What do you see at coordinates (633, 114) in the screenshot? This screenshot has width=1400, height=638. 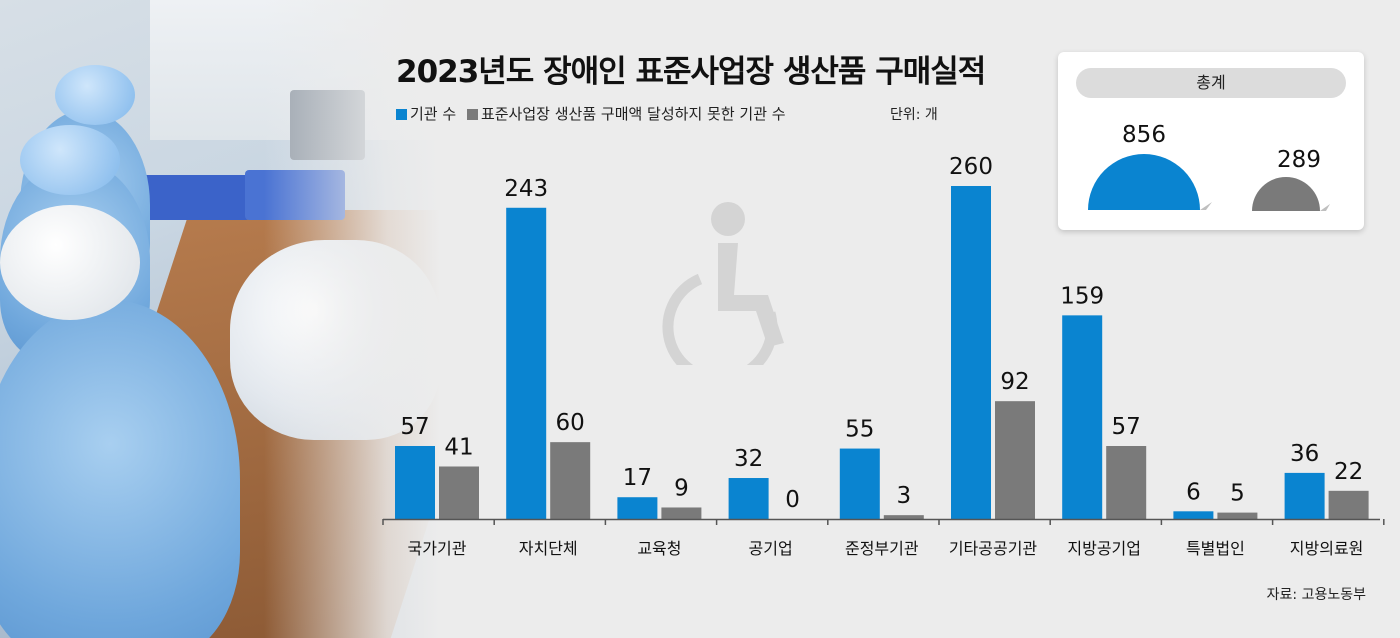 I see `legend-label: 표준사업장 생산품 구매액 달성하지 못한 기관 수` at bounding box center [633, 114].